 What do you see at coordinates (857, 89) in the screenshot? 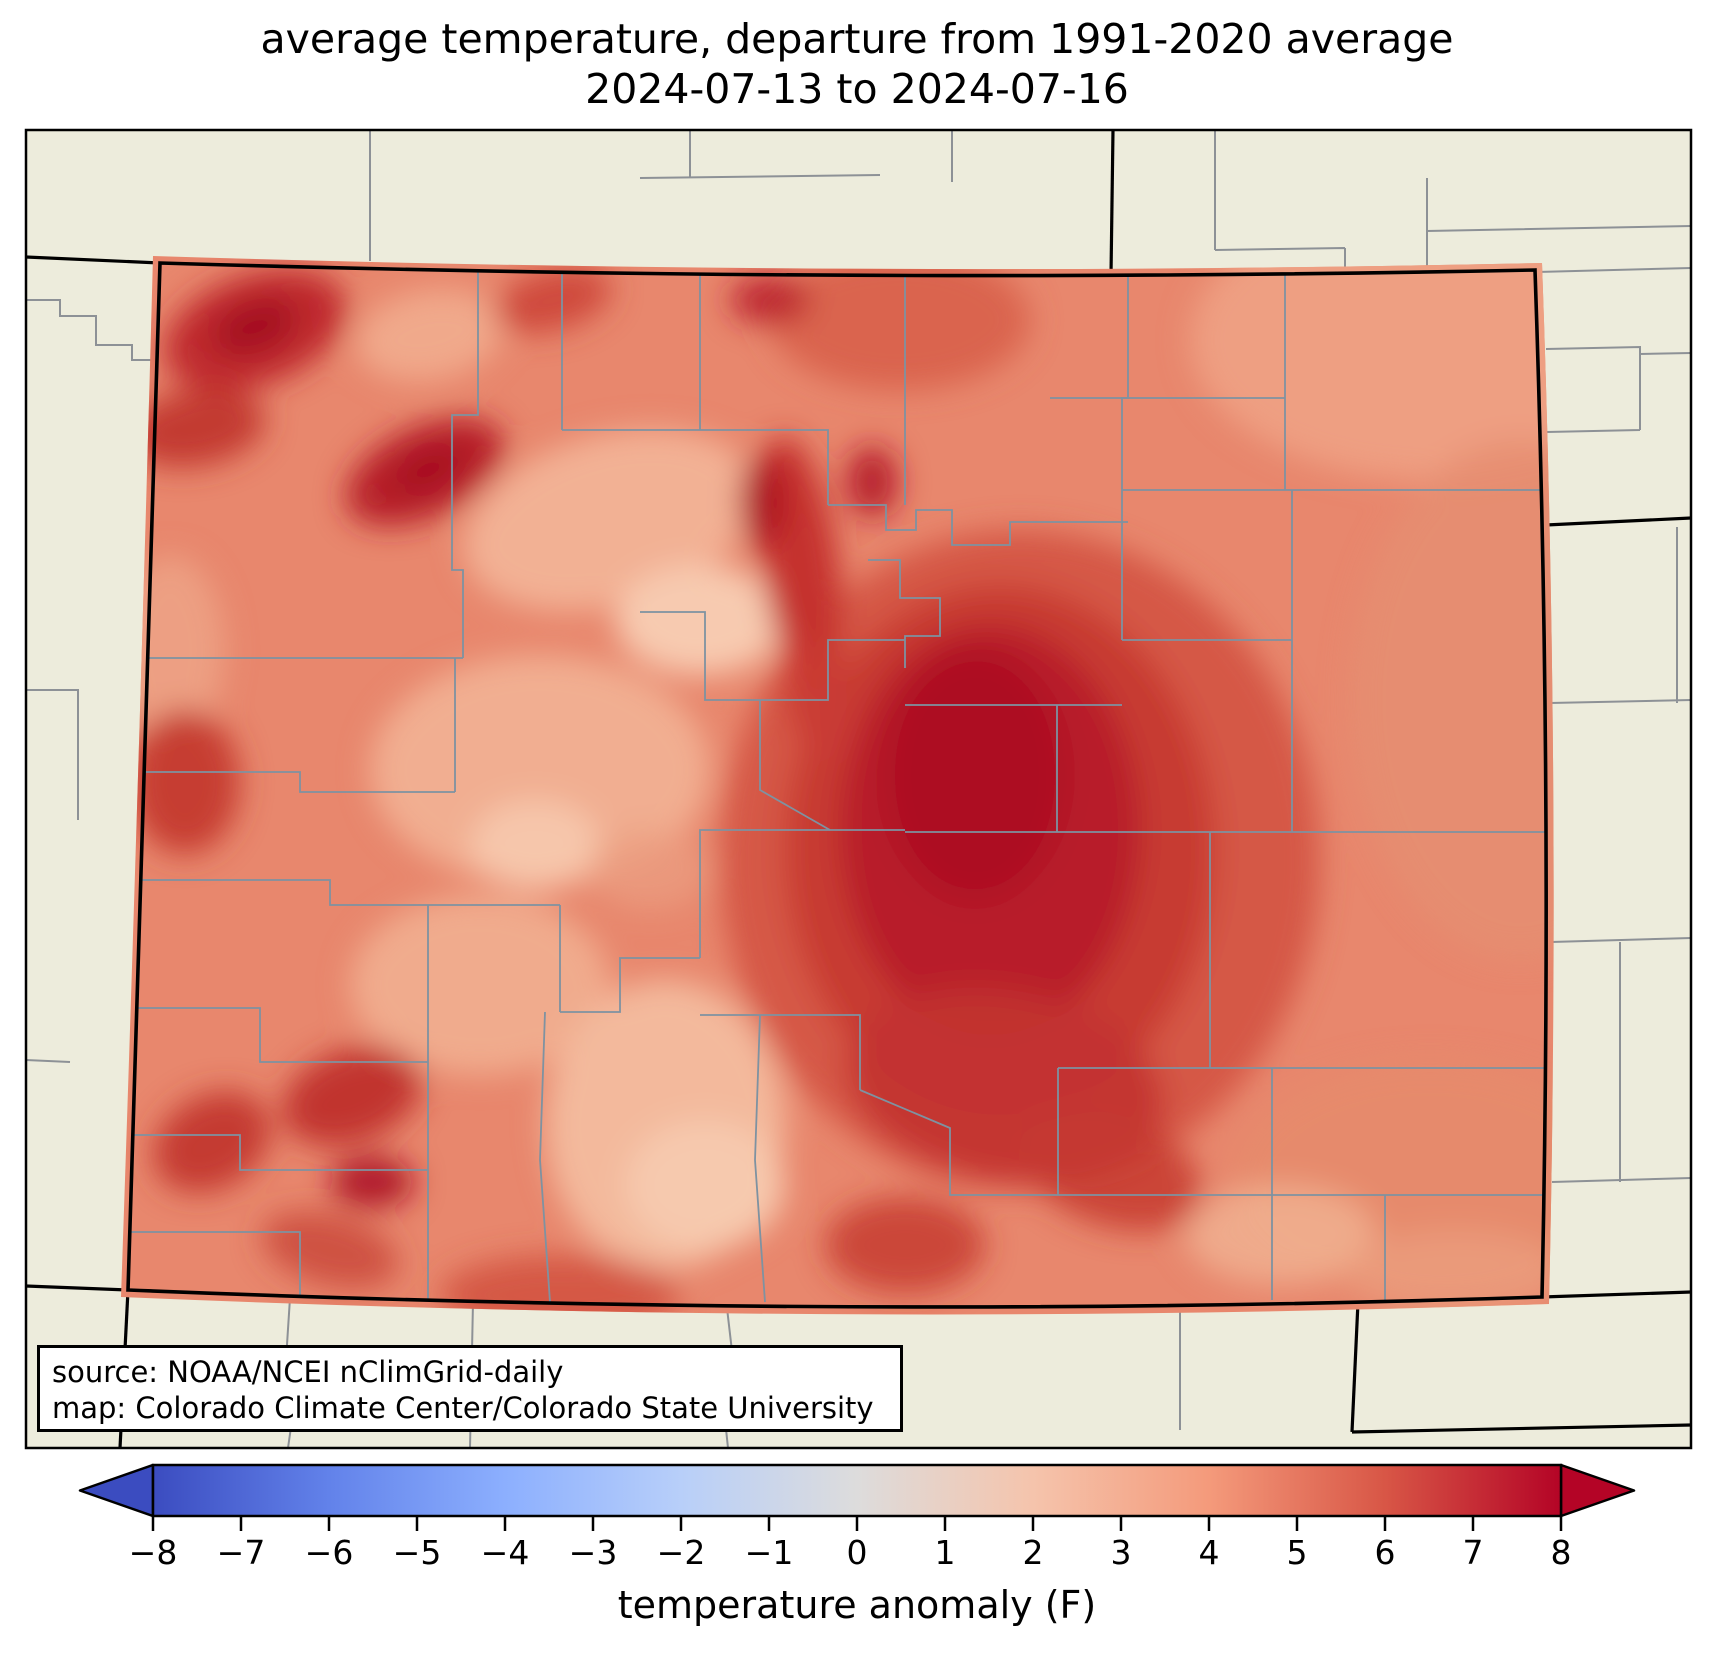
I see `chart-title-line2: 2024-07-13 to 2024-07-16` at bounding box center [857, 89].